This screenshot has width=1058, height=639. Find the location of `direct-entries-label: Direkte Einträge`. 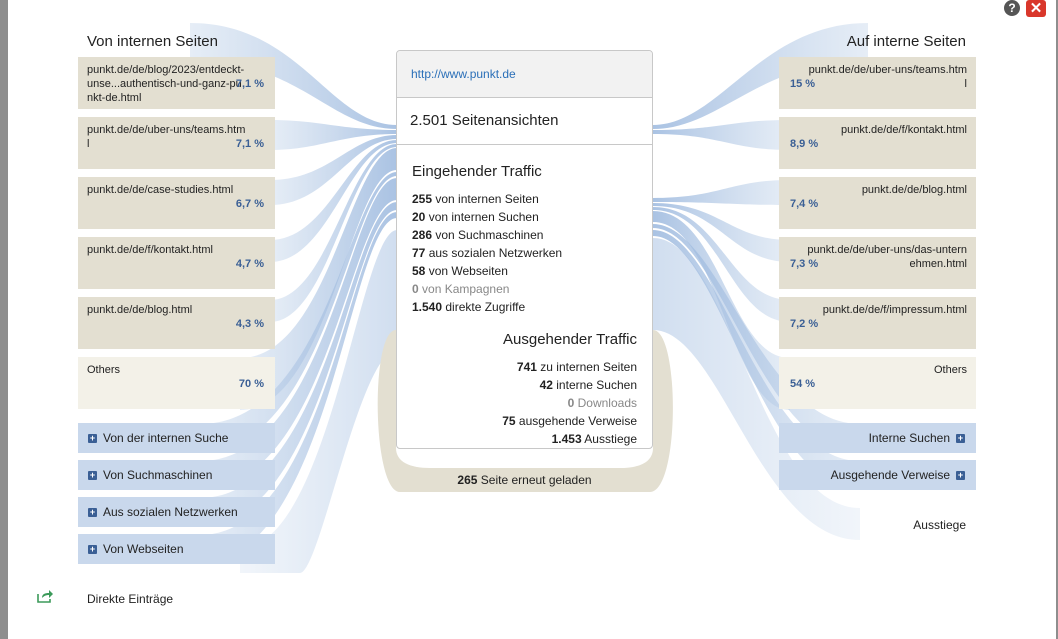

direct-entries-label: Direkte Einträge is located at coordinates (130, 599).